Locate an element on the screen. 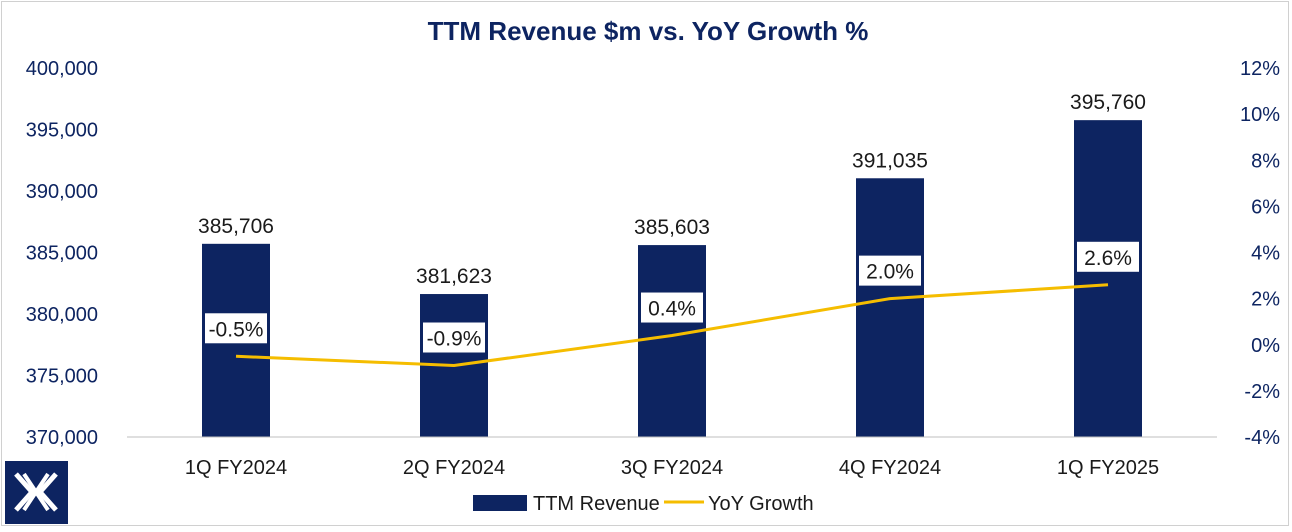 The image size is (1292, 532). revenue-data-label: 395,760 is located at coordinates (1108, 102).